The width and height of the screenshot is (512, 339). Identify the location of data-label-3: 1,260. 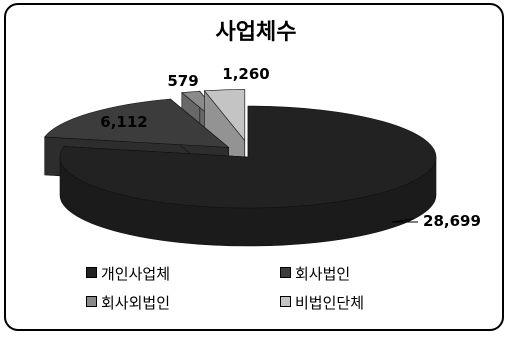
(245, 74).